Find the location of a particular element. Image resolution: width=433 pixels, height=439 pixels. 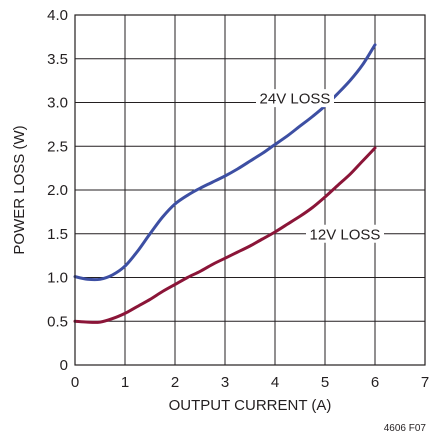

x-tick-label: 5 is located at coordinates (325, 382).